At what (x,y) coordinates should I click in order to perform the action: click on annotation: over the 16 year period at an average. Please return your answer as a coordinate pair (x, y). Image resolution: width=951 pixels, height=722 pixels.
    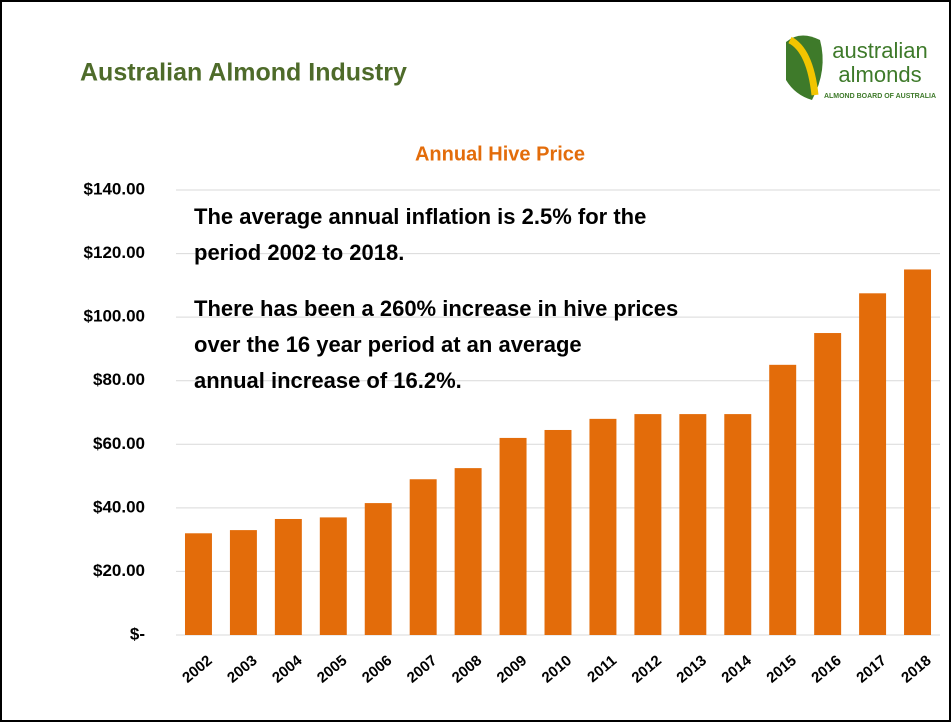
    Looking at the image, I should click on (388, 344).